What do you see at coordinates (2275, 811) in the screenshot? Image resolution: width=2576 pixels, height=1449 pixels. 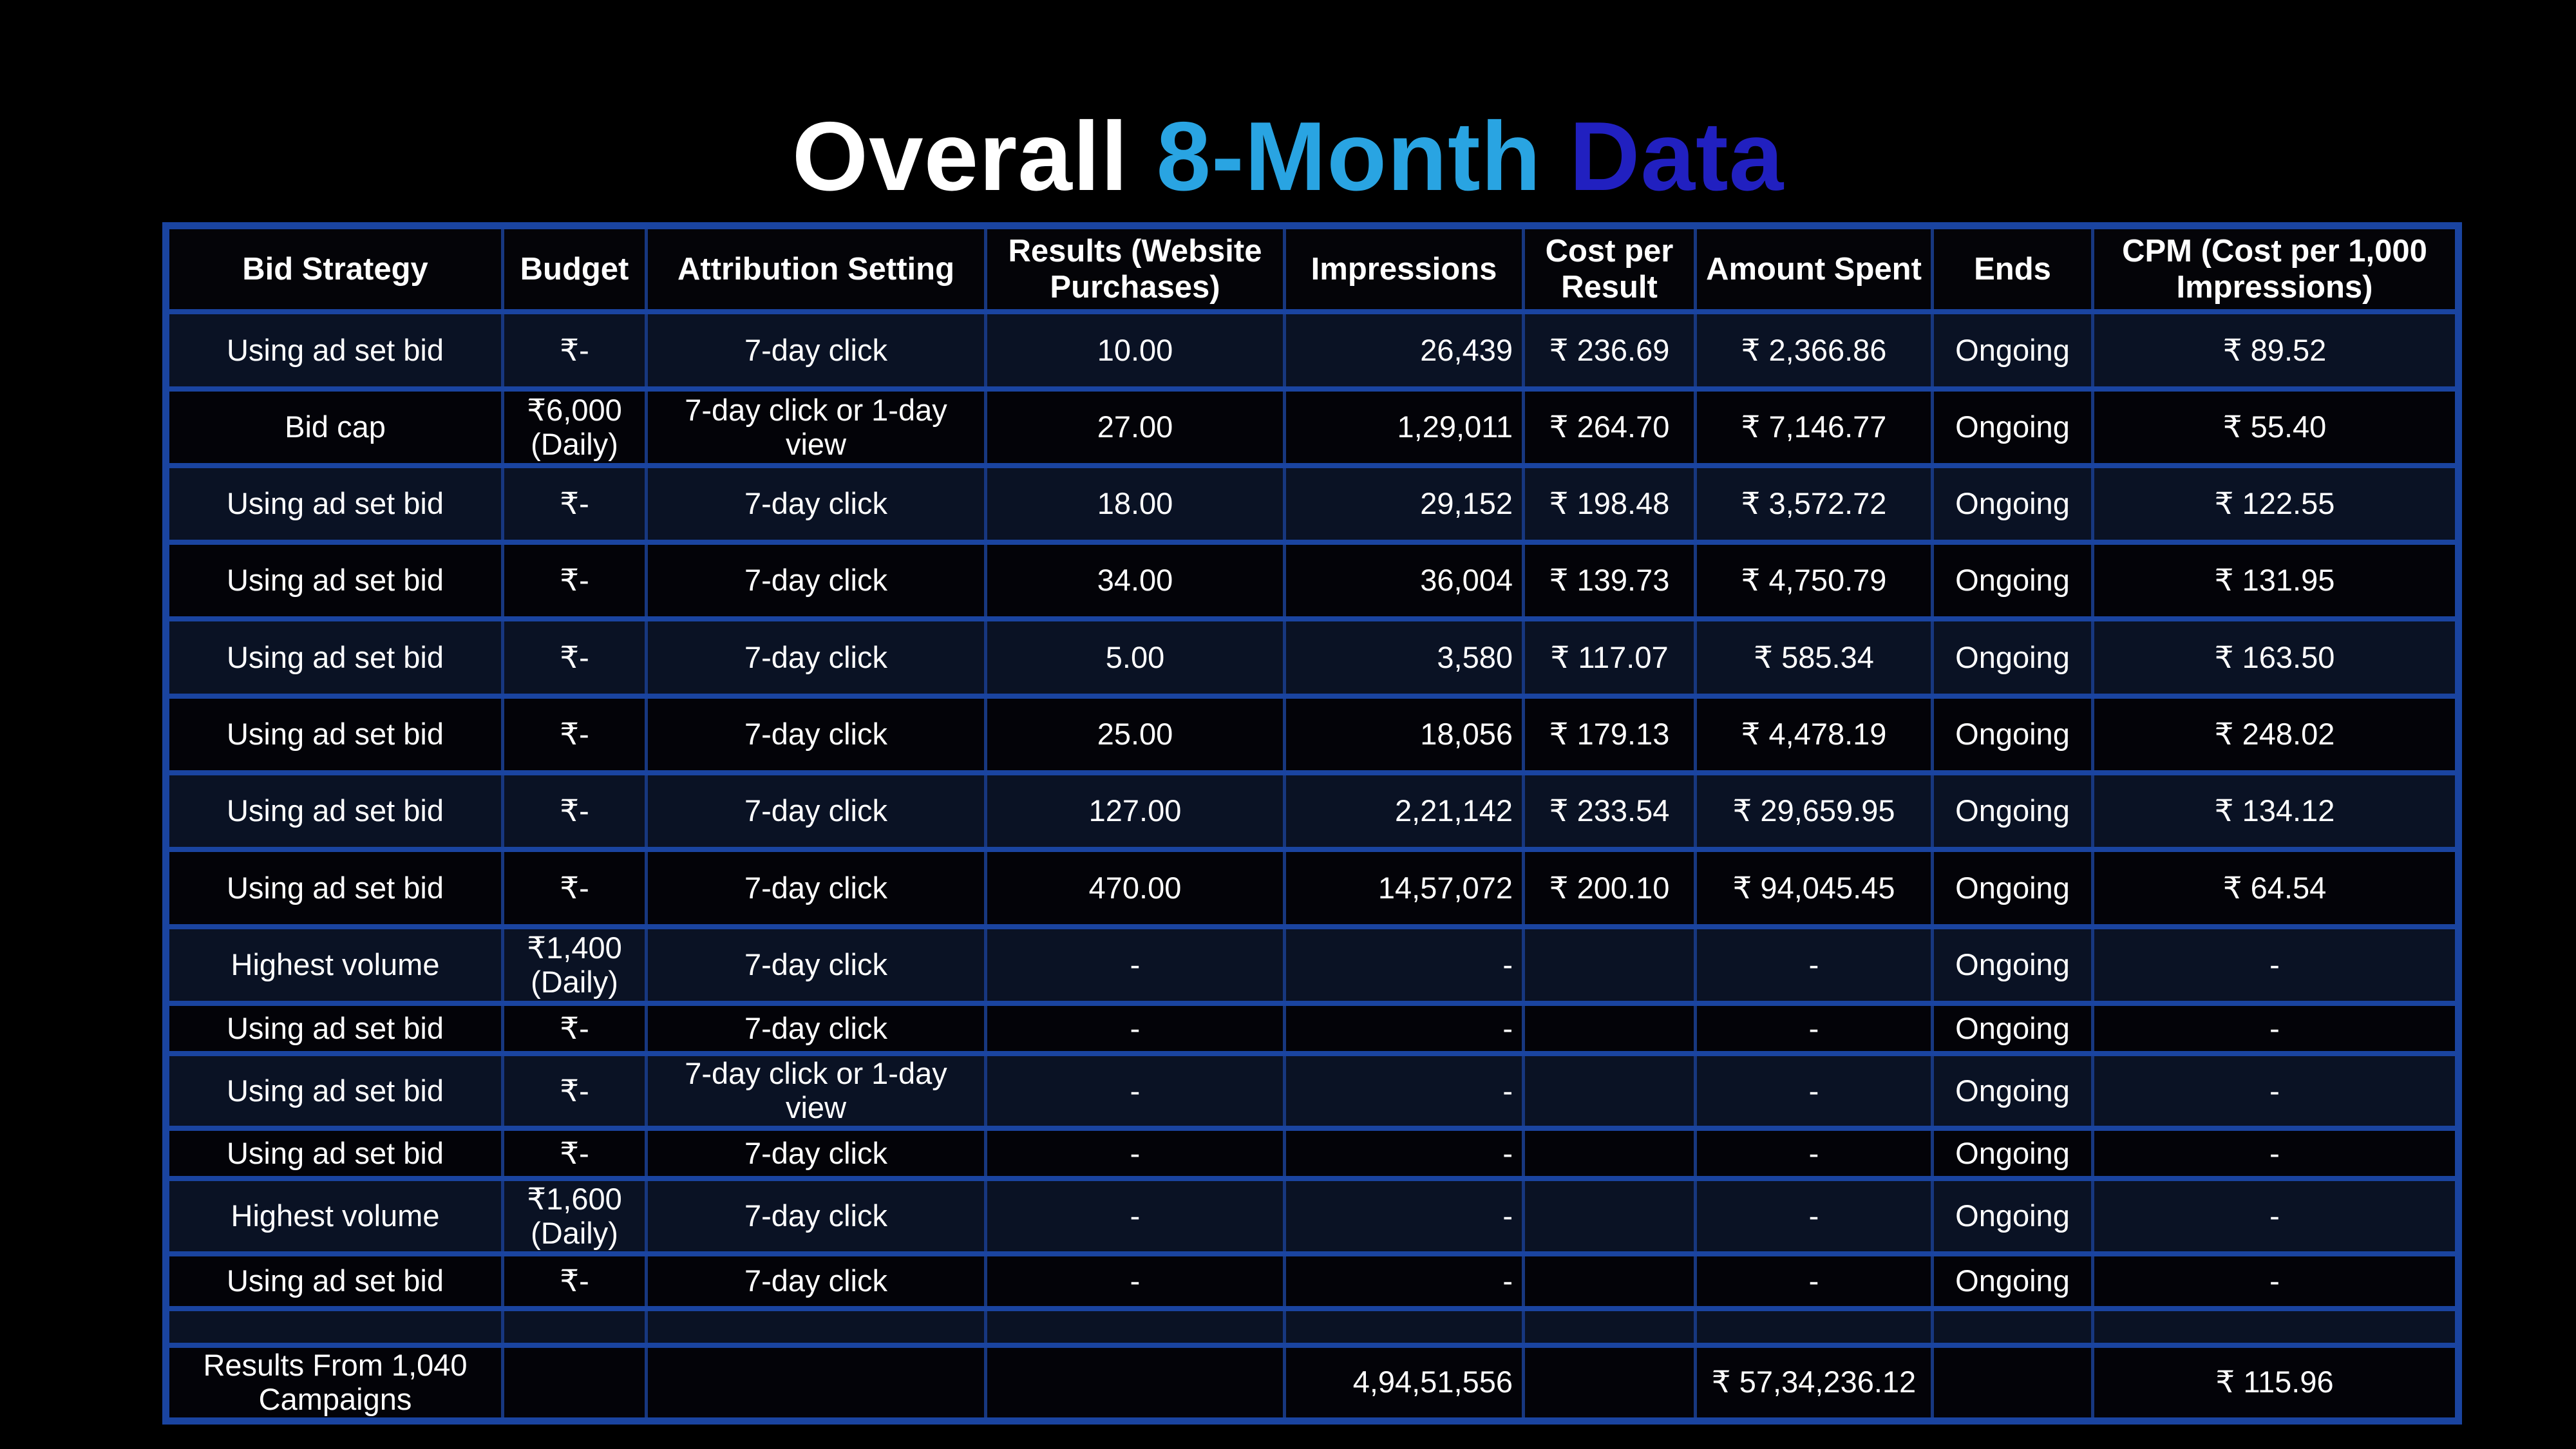 I see `cell-r7-c9: ₹ 134.12` at bounding box center [2275, 811].